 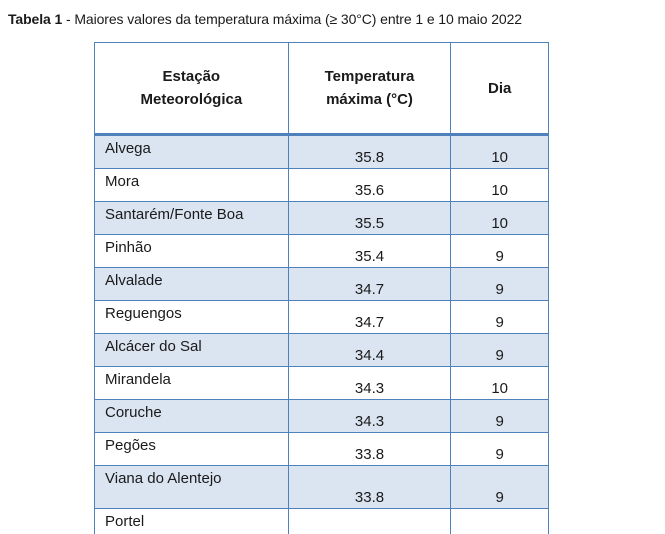 I want to click on temperature-cell: 34.4, so click(x=369, y=350).